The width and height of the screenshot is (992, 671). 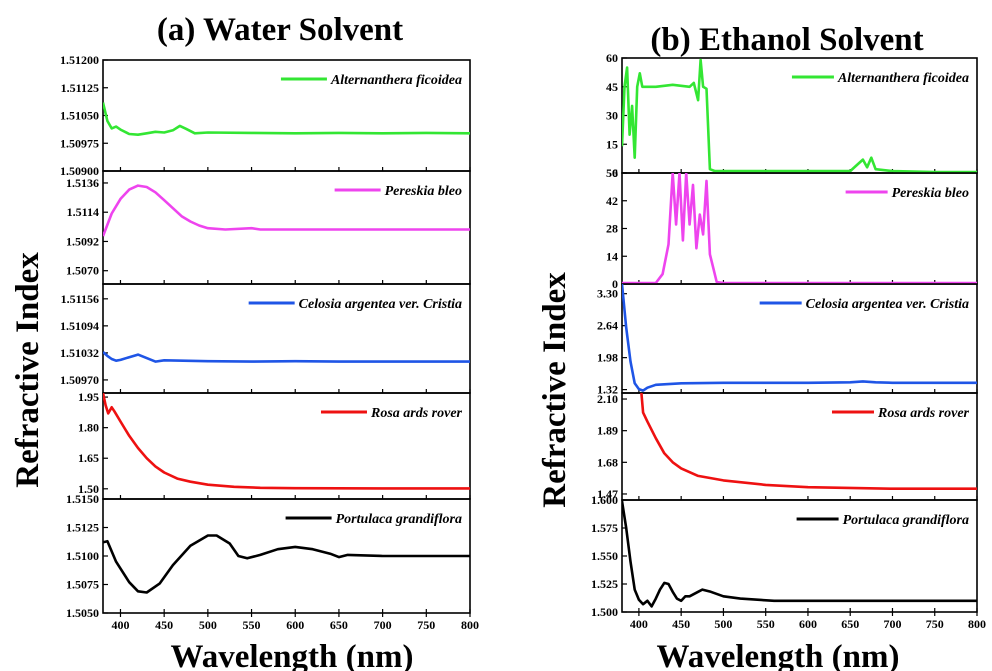 I want to click on y-tick-label: 1.525, so click(x=604, y=584).